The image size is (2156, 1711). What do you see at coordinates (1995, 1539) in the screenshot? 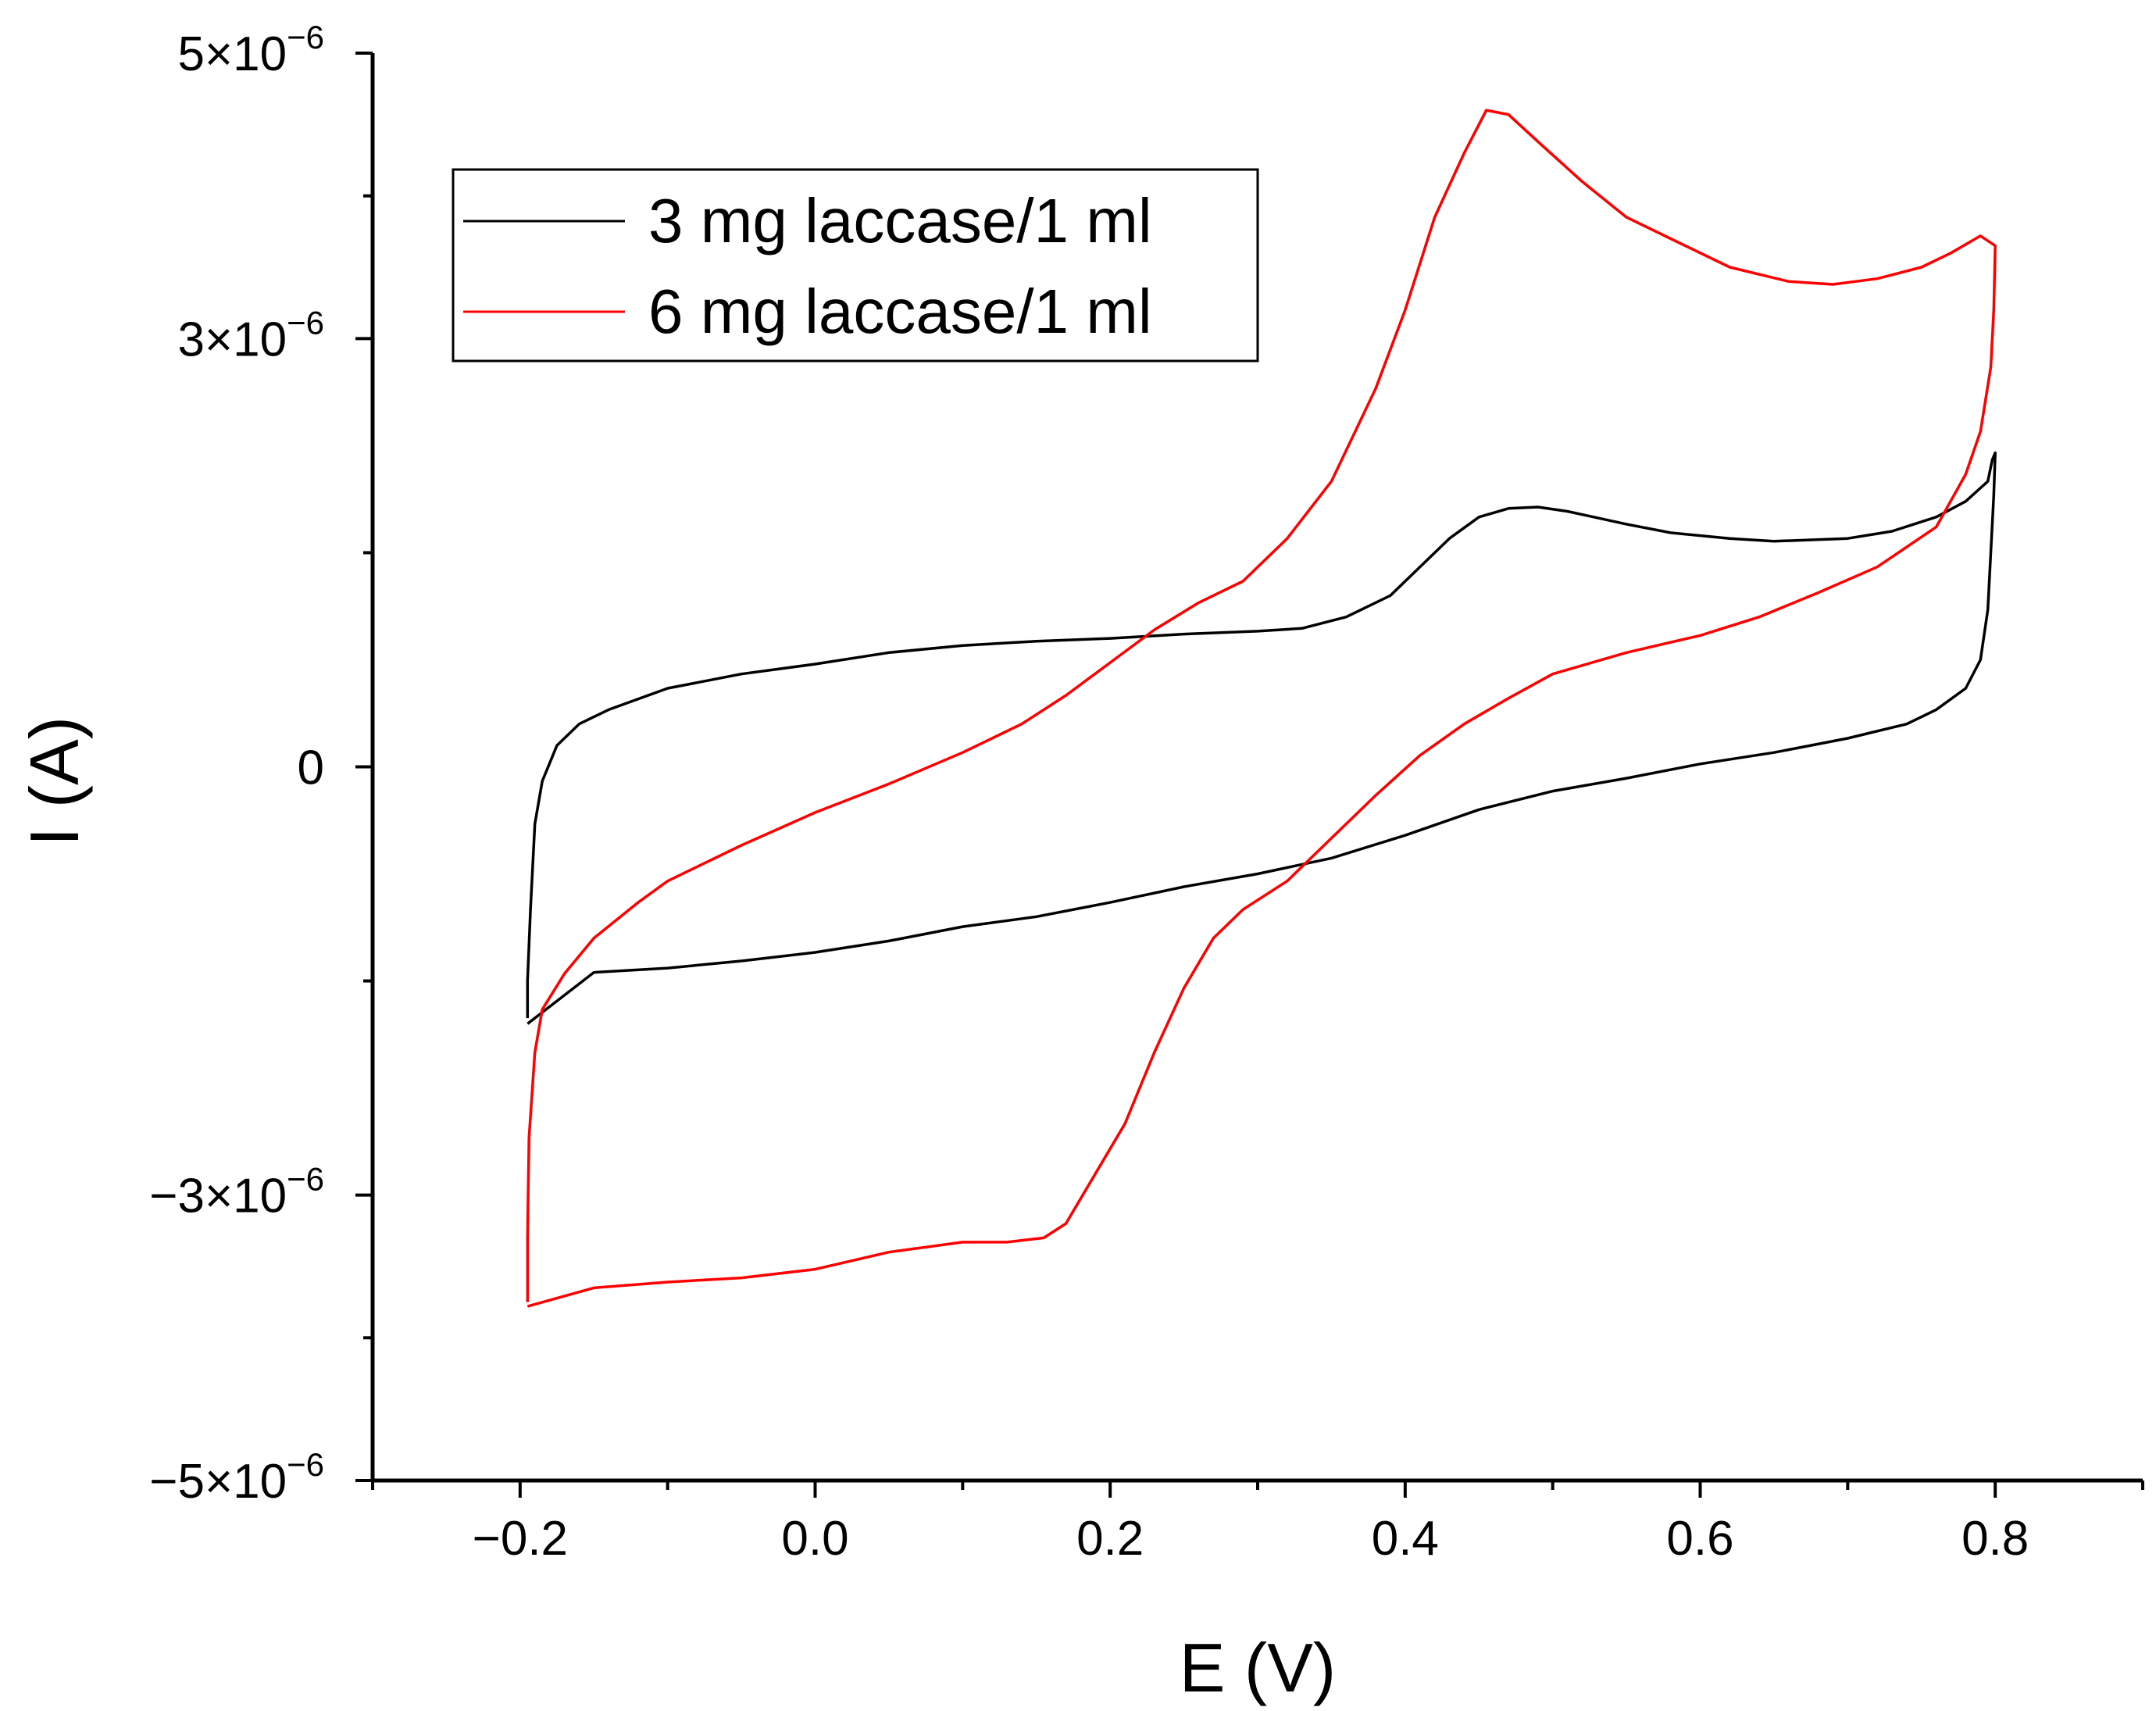
I see `x-tick-label: 0.8` at bounding box center [1995, 1539].